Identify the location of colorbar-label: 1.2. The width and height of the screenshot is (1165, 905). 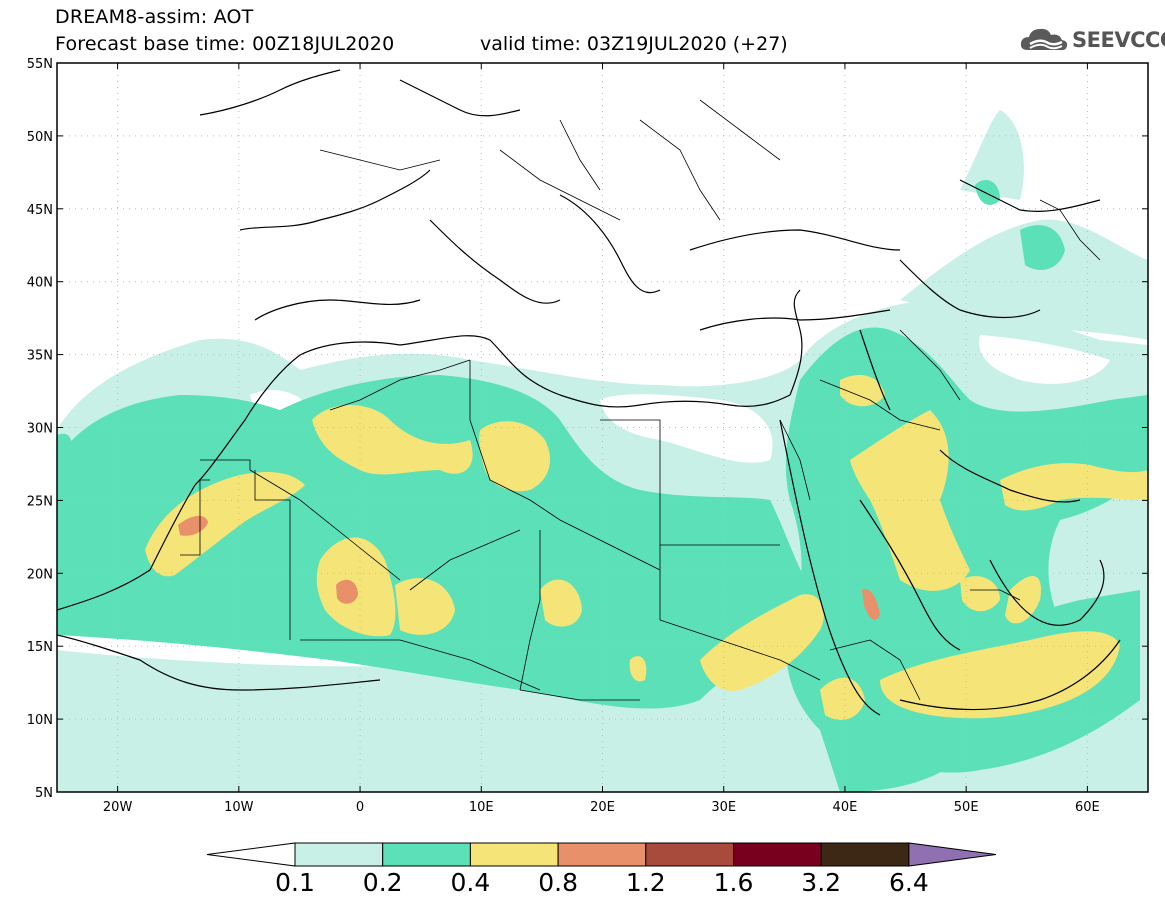
(645, 882).